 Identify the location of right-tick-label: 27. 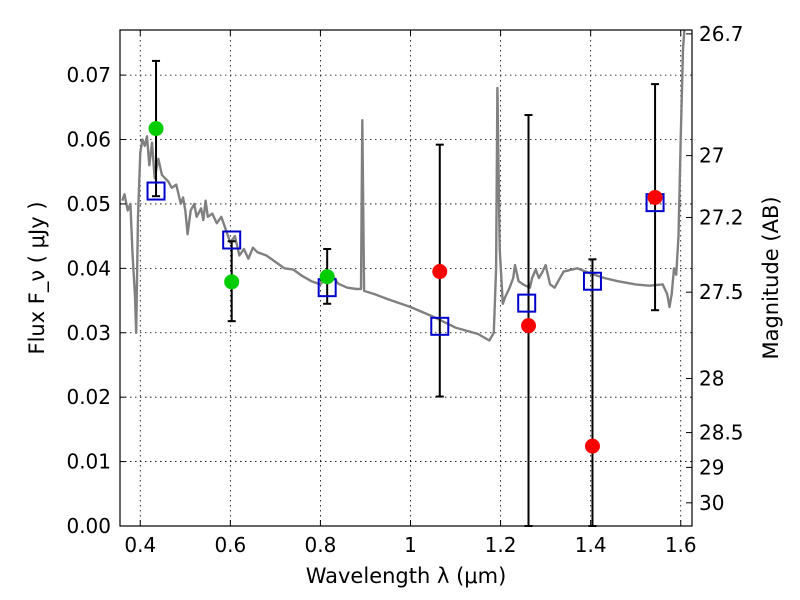
(711, 156).